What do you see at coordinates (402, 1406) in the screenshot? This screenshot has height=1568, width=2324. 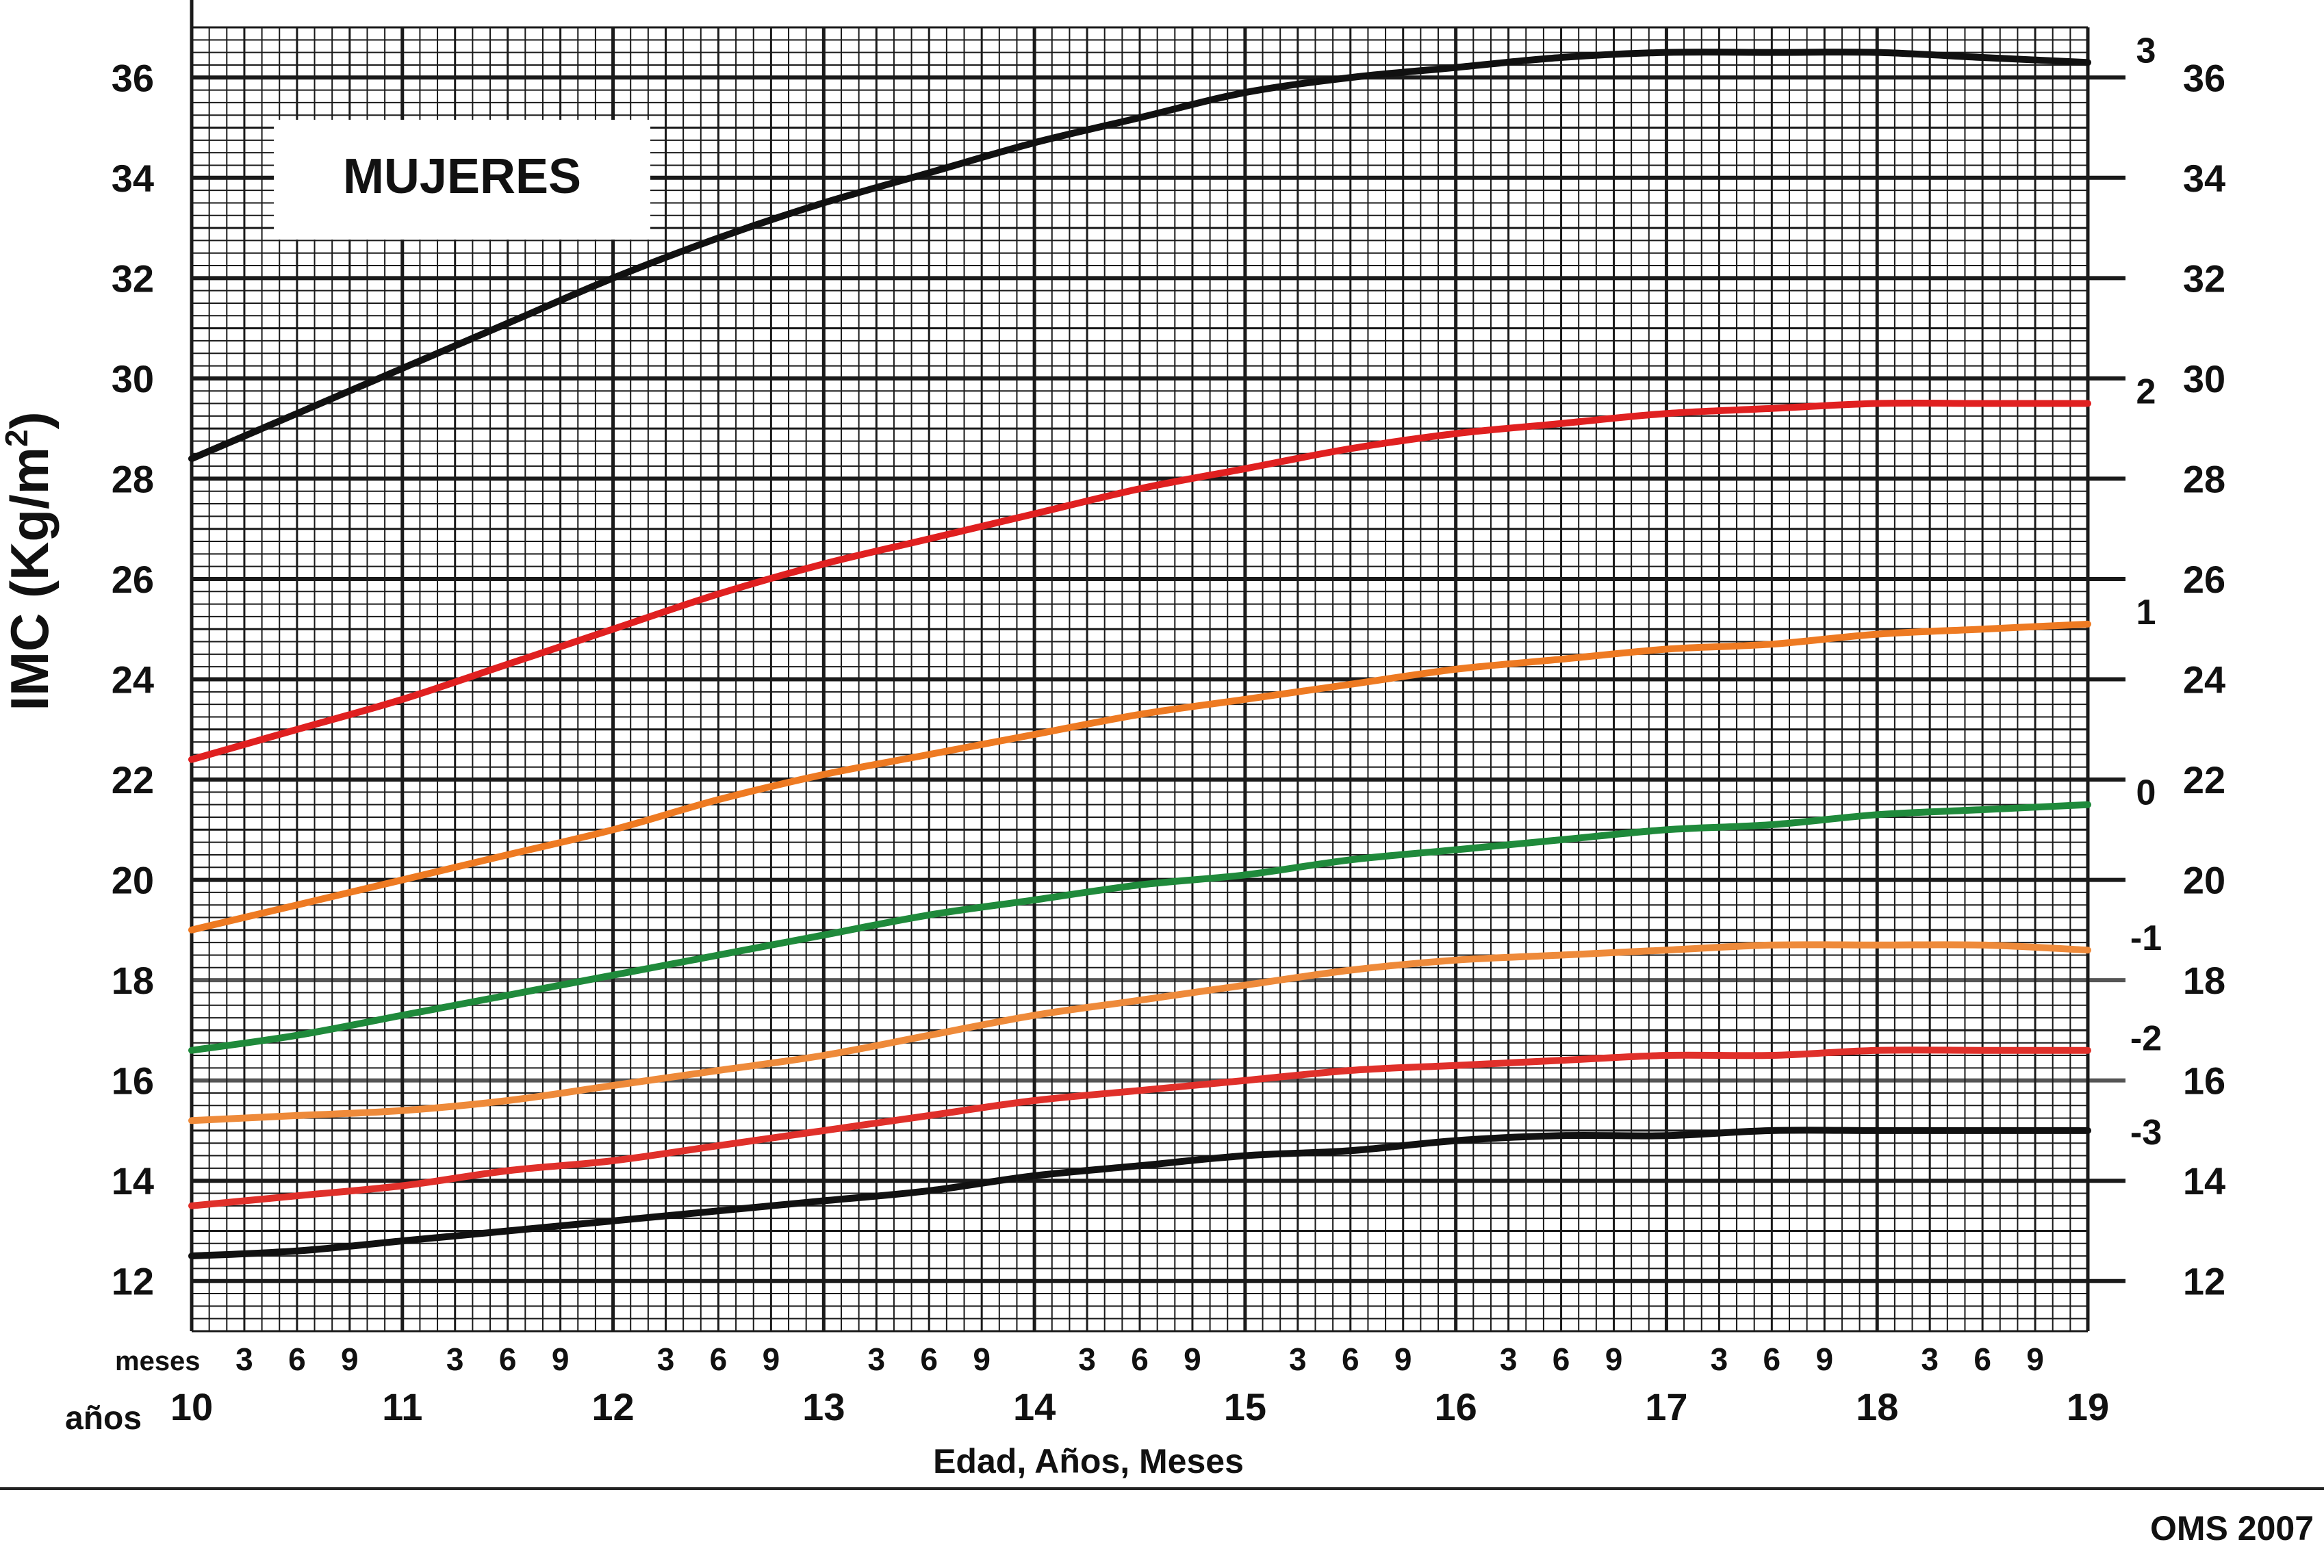 I see `x-tick-label-year: 11` at bounding box center [402, 1406].